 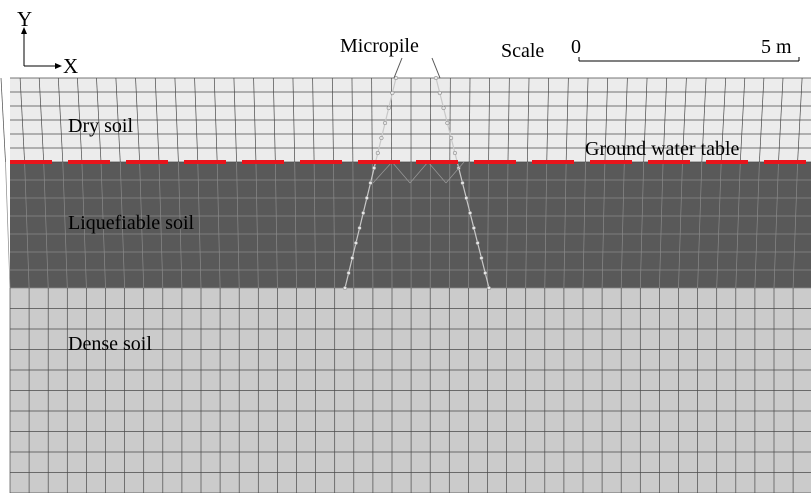 I want to click on dense-soil-label: Dense soil, so click(x=110, y=344).